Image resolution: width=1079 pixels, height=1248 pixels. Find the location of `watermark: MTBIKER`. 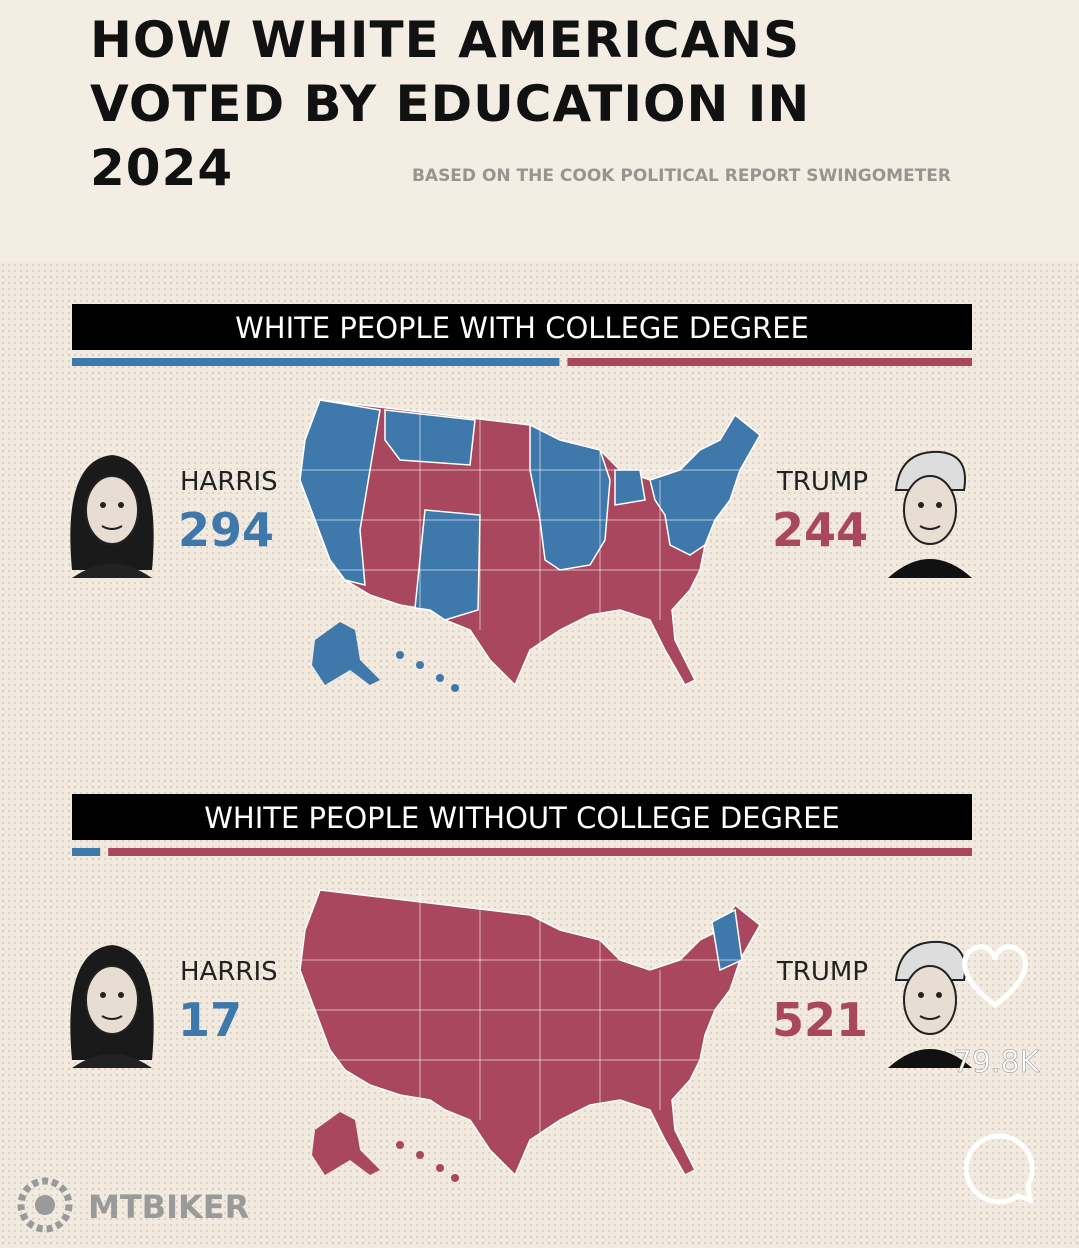

watermark: MTBIKER is located at coordinates (168, 1207).